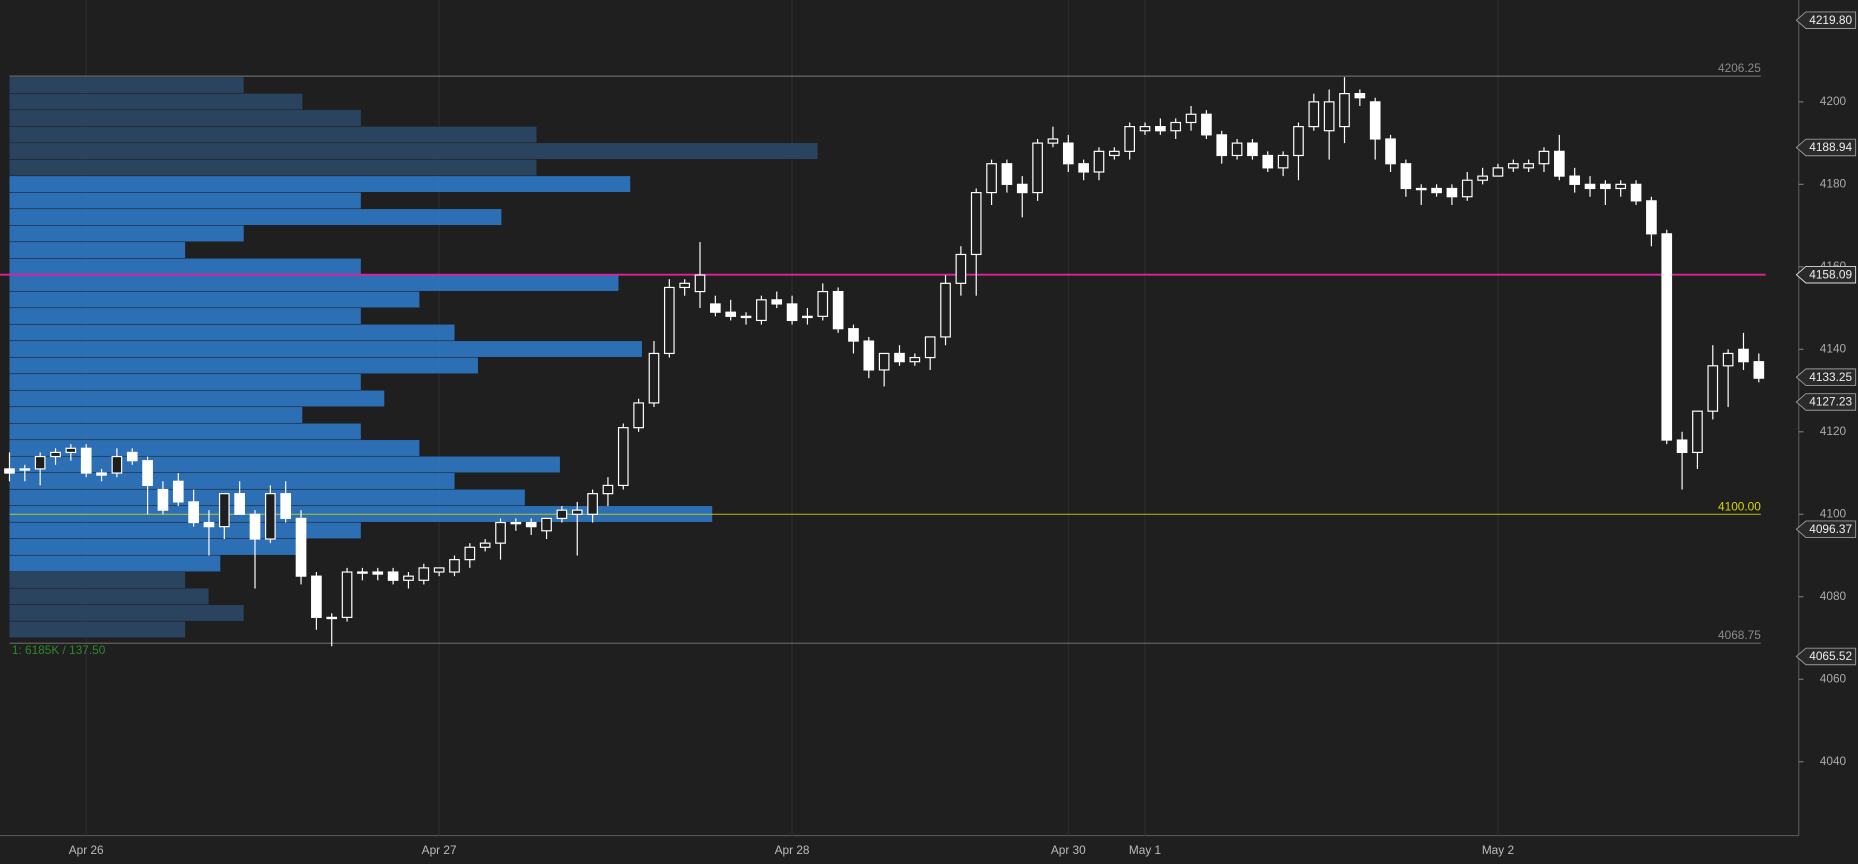 Image resolution: width=1858 pixels, height=864 pixels. Describe the element at coordinates (1739, 68) in the screenshot. I see `level-label: 4206.25` at that location.